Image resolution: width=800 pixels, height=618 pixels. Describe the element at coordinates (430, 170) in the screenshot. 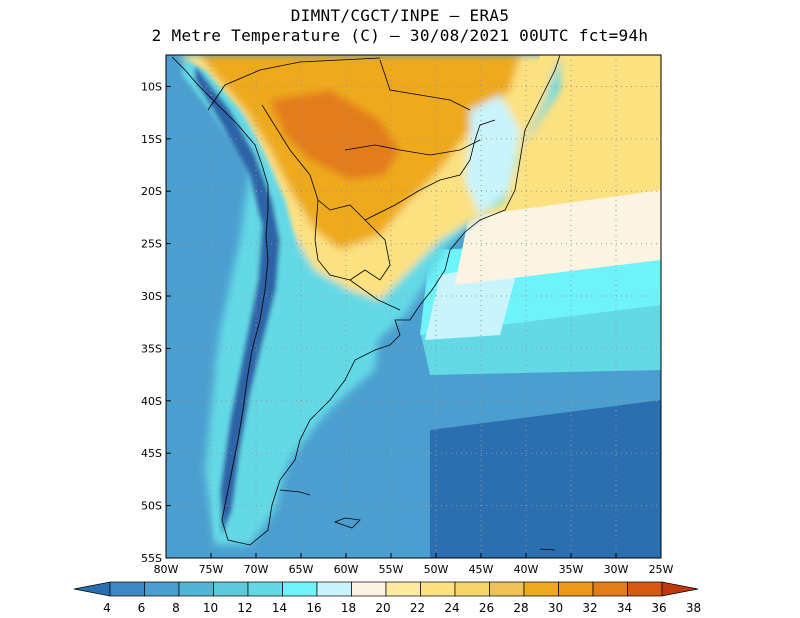

I see `brazil-internal-border` at that location.